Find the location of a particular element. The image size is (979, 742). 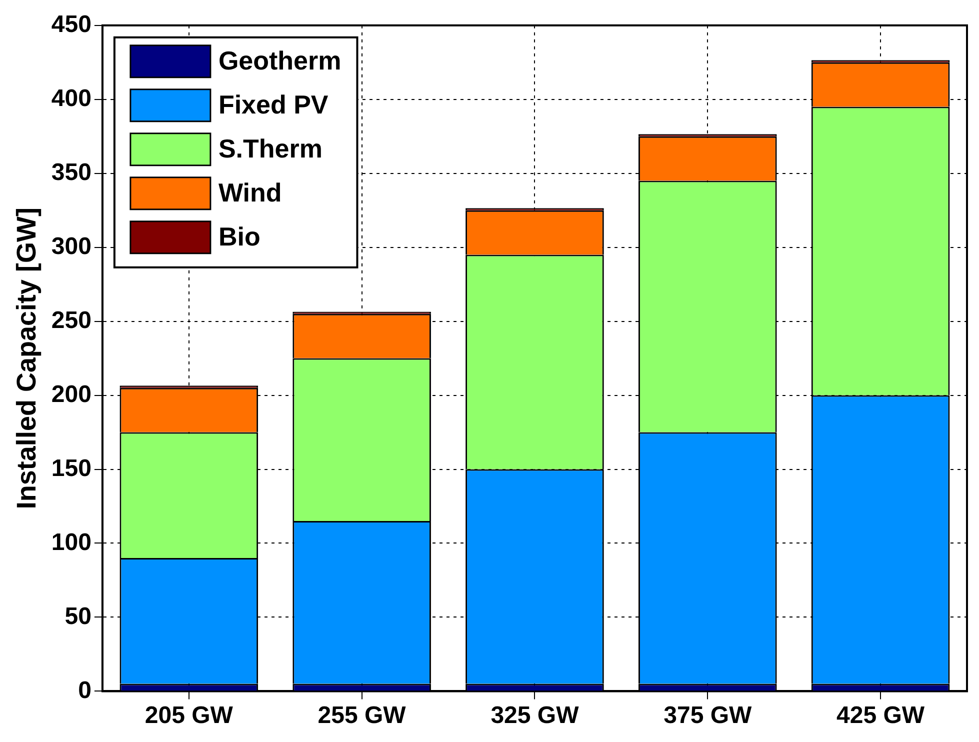

x-tick-label: 205 GW is located at coordinates (189, 716).